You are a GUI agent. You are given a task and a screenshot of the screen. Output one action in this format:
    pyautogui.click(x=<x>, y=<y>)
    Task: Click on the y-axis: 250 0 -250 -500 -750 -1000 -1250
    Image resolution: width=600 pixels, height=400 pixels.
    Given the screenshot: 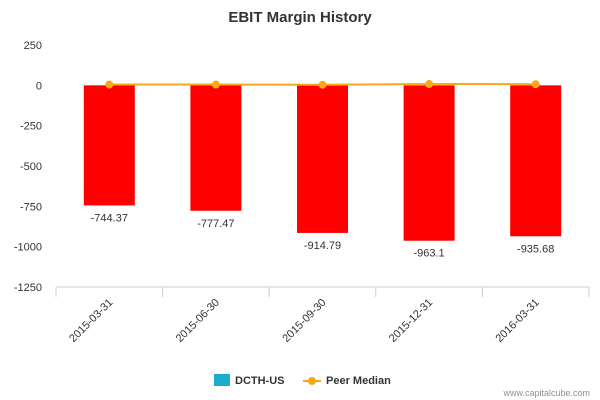 What is the action you would take?
    pyautogui.click(x=28, y=167)
    